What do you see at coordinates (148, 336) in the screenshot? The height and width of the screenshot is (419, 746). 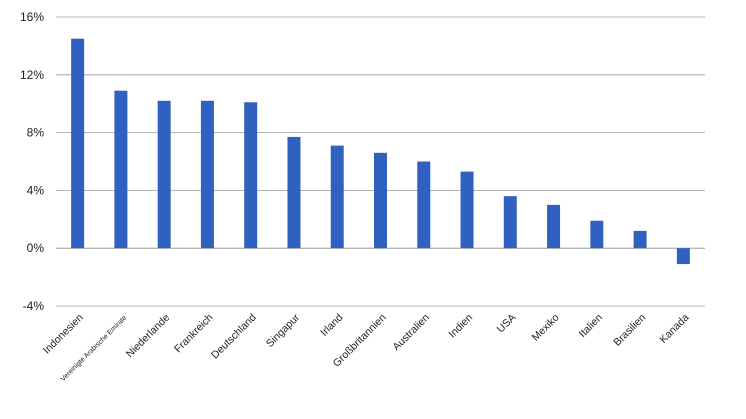 I see `x-tick-label: Niederlande` at bounding box center [148, 336].